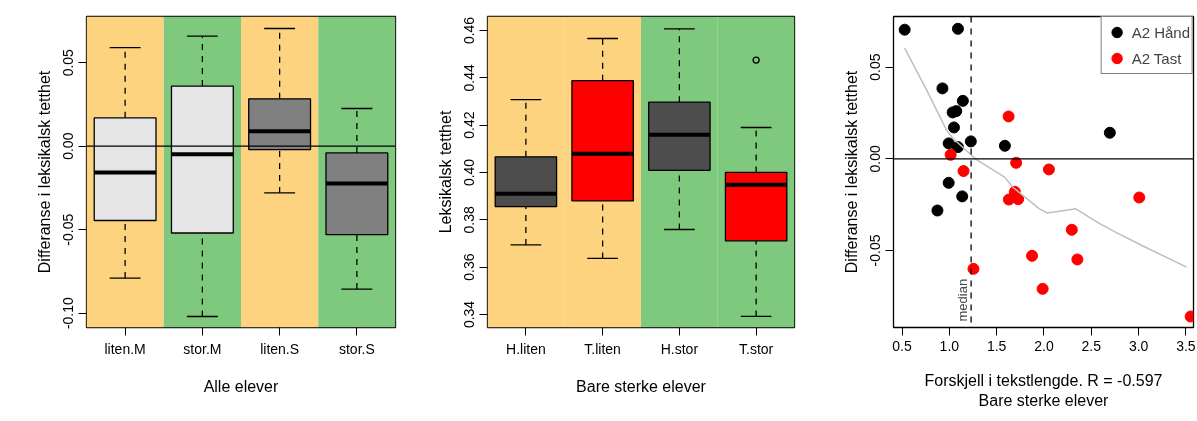  I want to click on legend-label: A2 Tast, so click(1156, 58).